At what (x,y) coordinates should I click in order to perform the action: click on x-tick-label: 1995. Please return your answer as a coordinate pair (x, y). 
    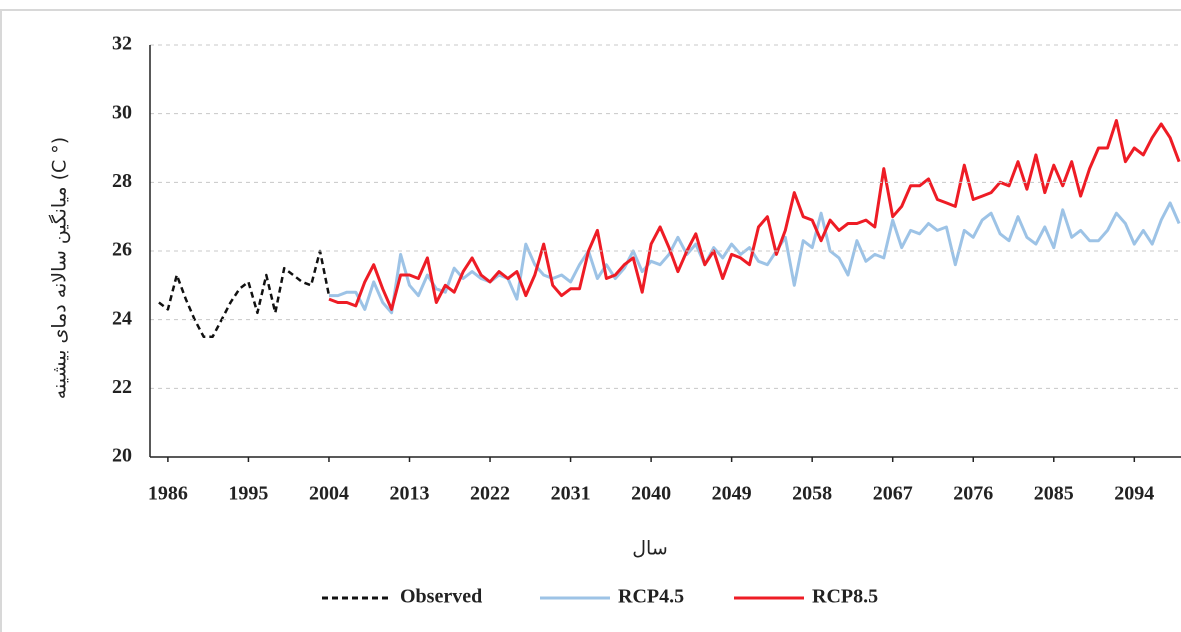
    Looking at the image, I should click on (248, 494).